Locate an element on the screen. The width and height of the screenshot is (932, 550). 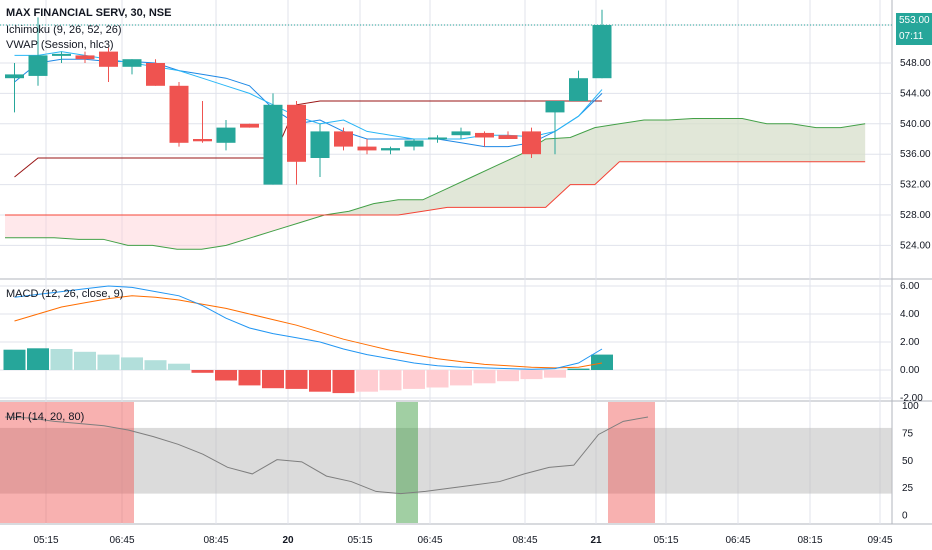
mfi-tick-label: 0 is located at coordinates (905, 516).